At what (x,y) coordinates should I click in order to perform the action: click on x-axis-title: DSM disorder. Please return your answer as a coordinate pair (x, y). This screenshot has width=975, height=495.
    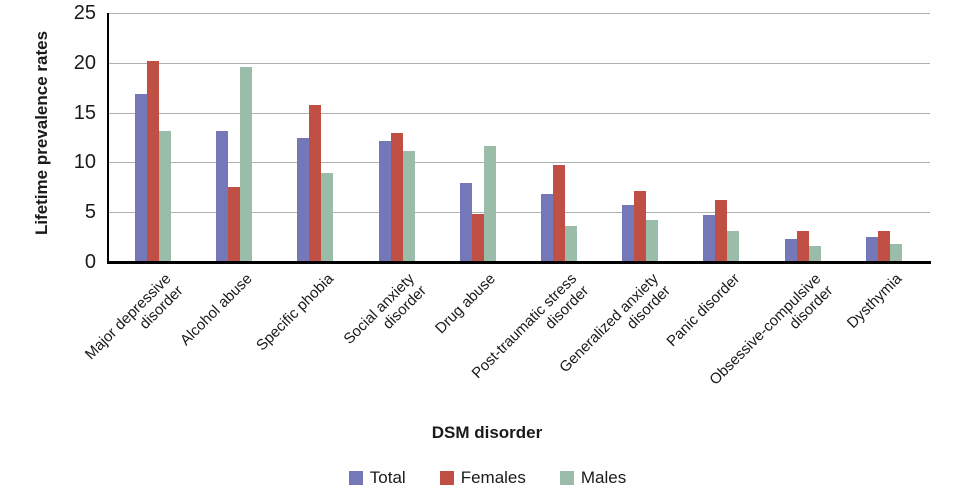
    Looking at the image, I should click on (487, 432).